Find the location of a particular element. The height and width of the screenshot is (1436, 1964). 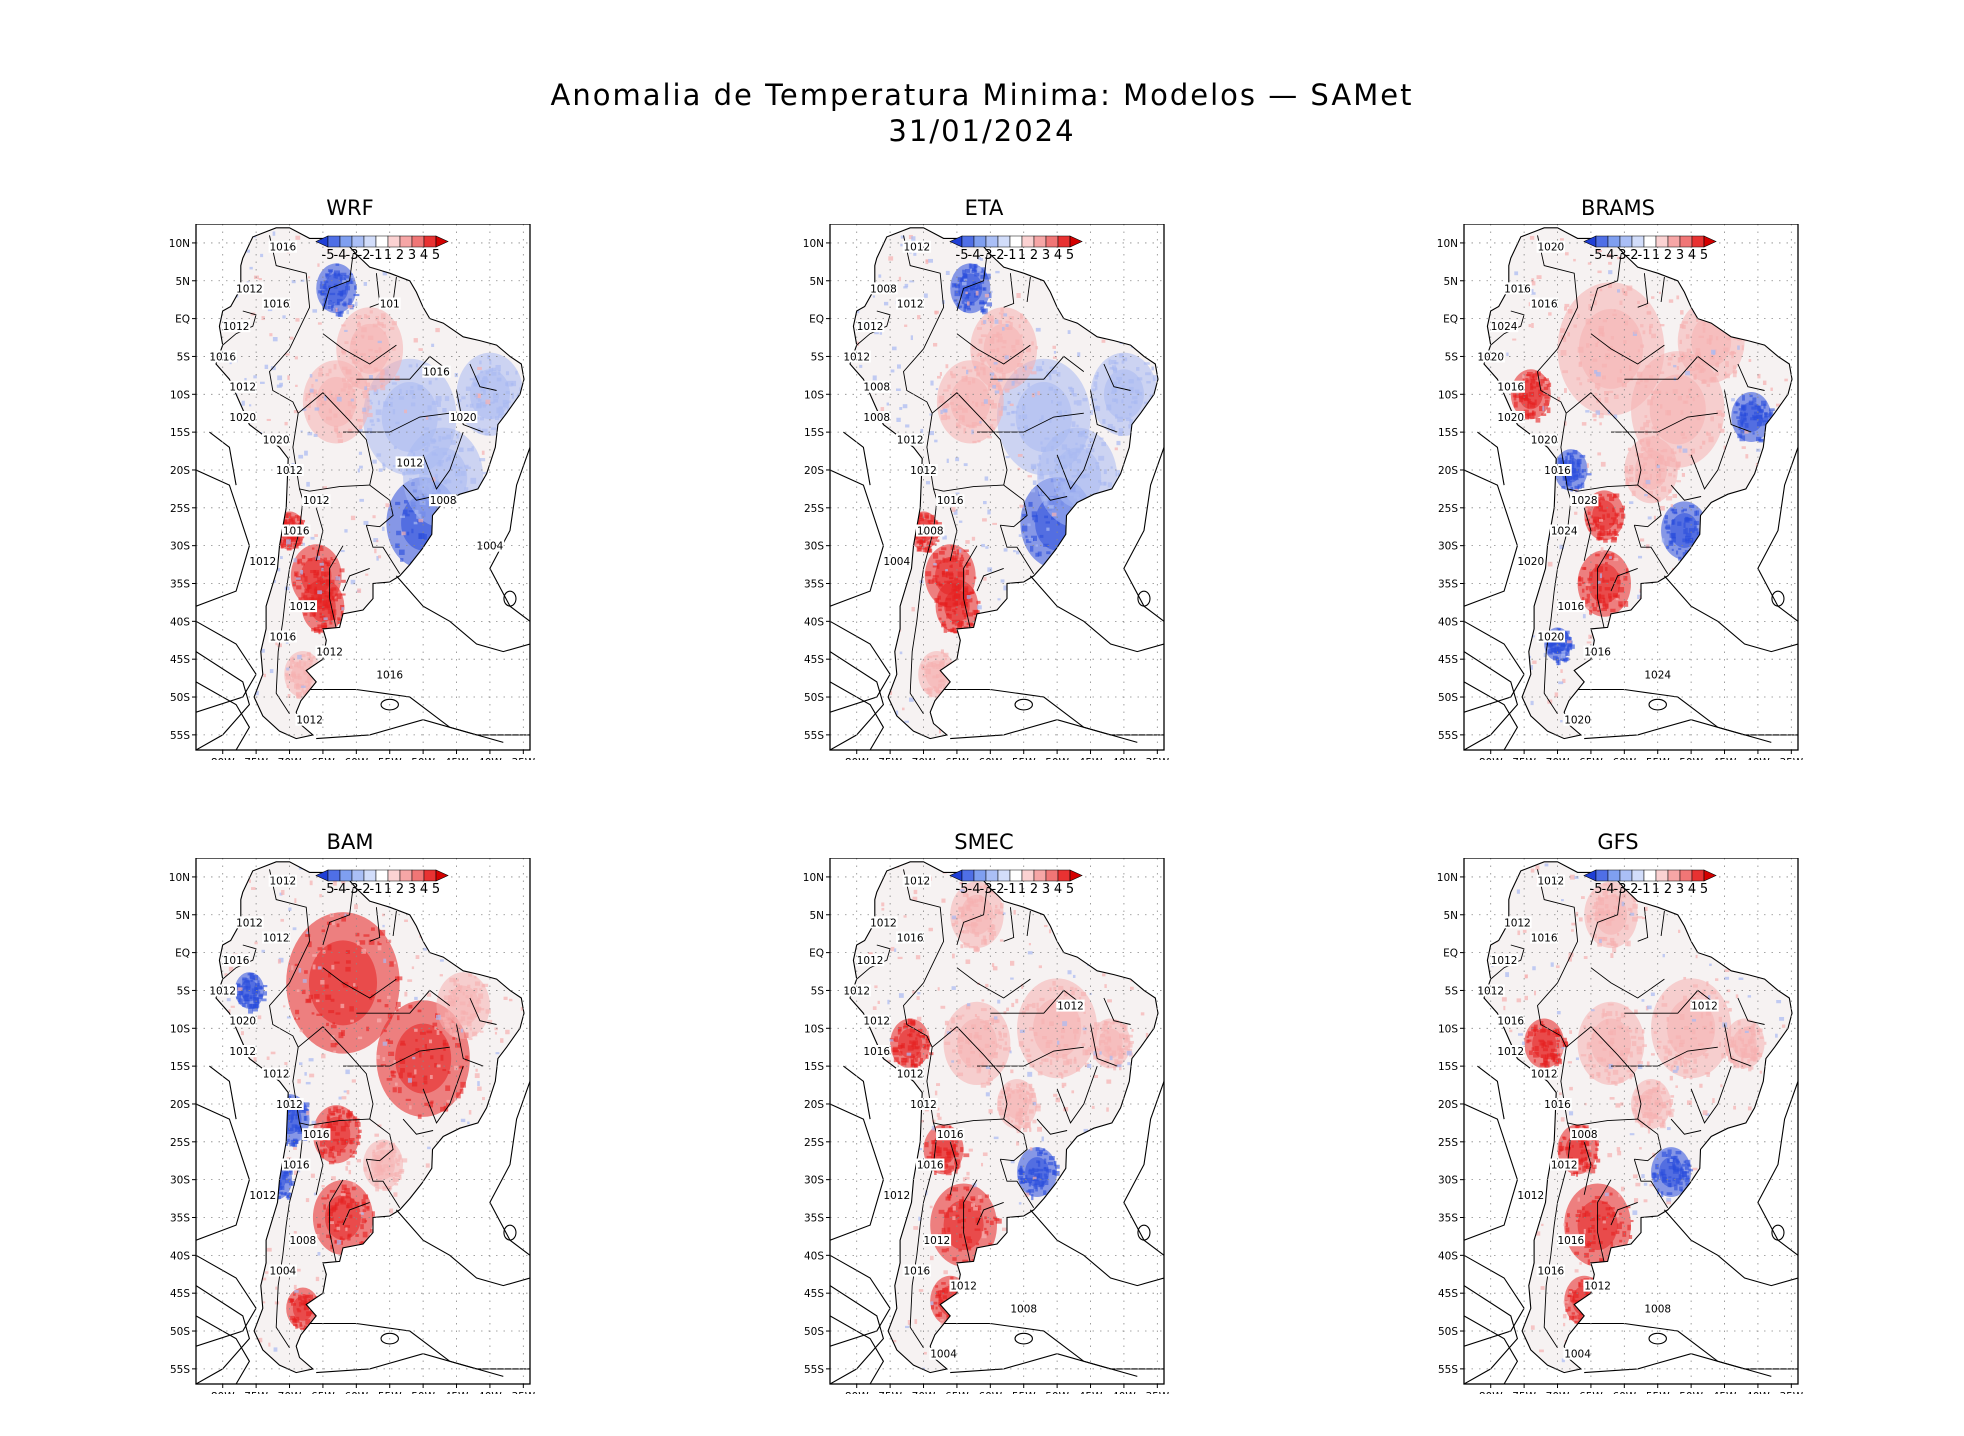

colorbar-label: 5 is located at coordinates (1070, 889).